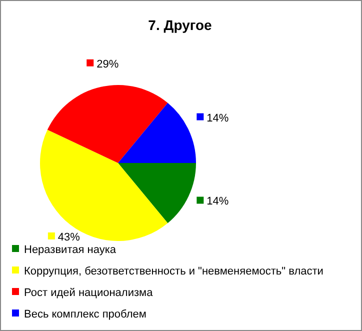  Describe the element at coordinates (69, 237) in the screenshot. I see `data-label: 43%` at that location.